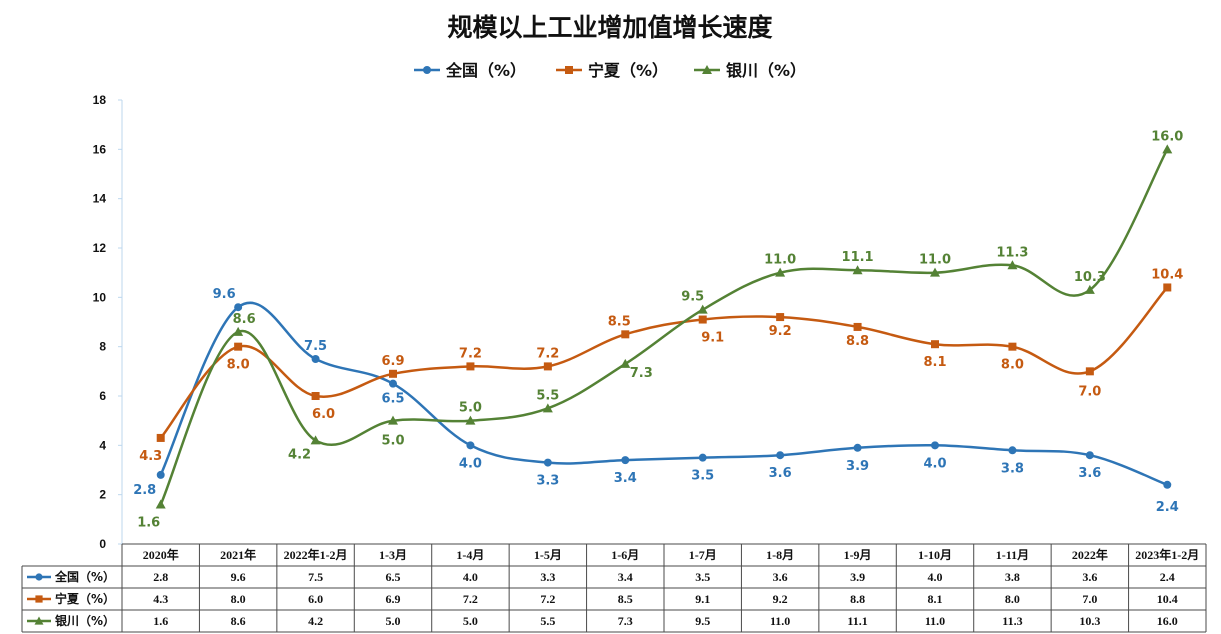 Image resolution: width=1221 pixels, height=634 pixels. What do you see at coordinates (100, 297) in the screenshot?
I see `y-tick-label: 10` at bounding box center [100, 297].